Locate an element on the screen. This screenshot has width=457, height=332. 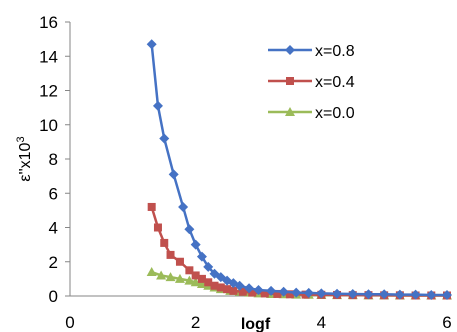
x-tick-label: 0 is located at coordinates (69, 322).